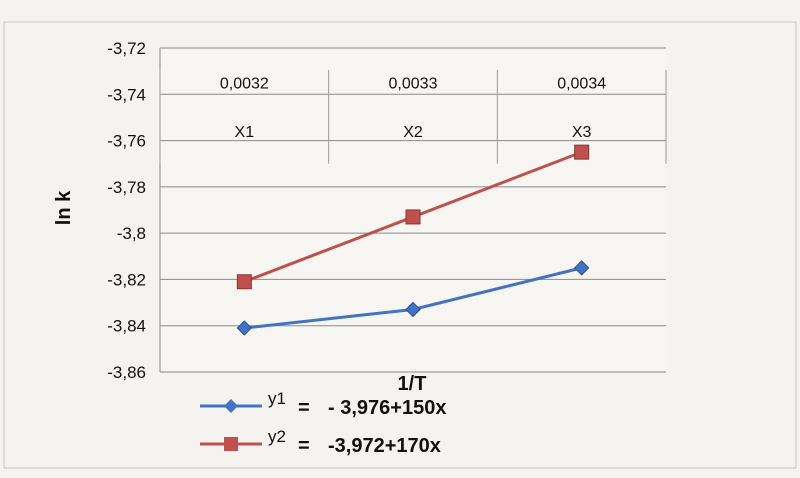 The image size is (800, 478). What do you see at coordinates (412, 384) in the screenshot?
I see `x-axis-label: 1/T` at bounding box center [412, 384].